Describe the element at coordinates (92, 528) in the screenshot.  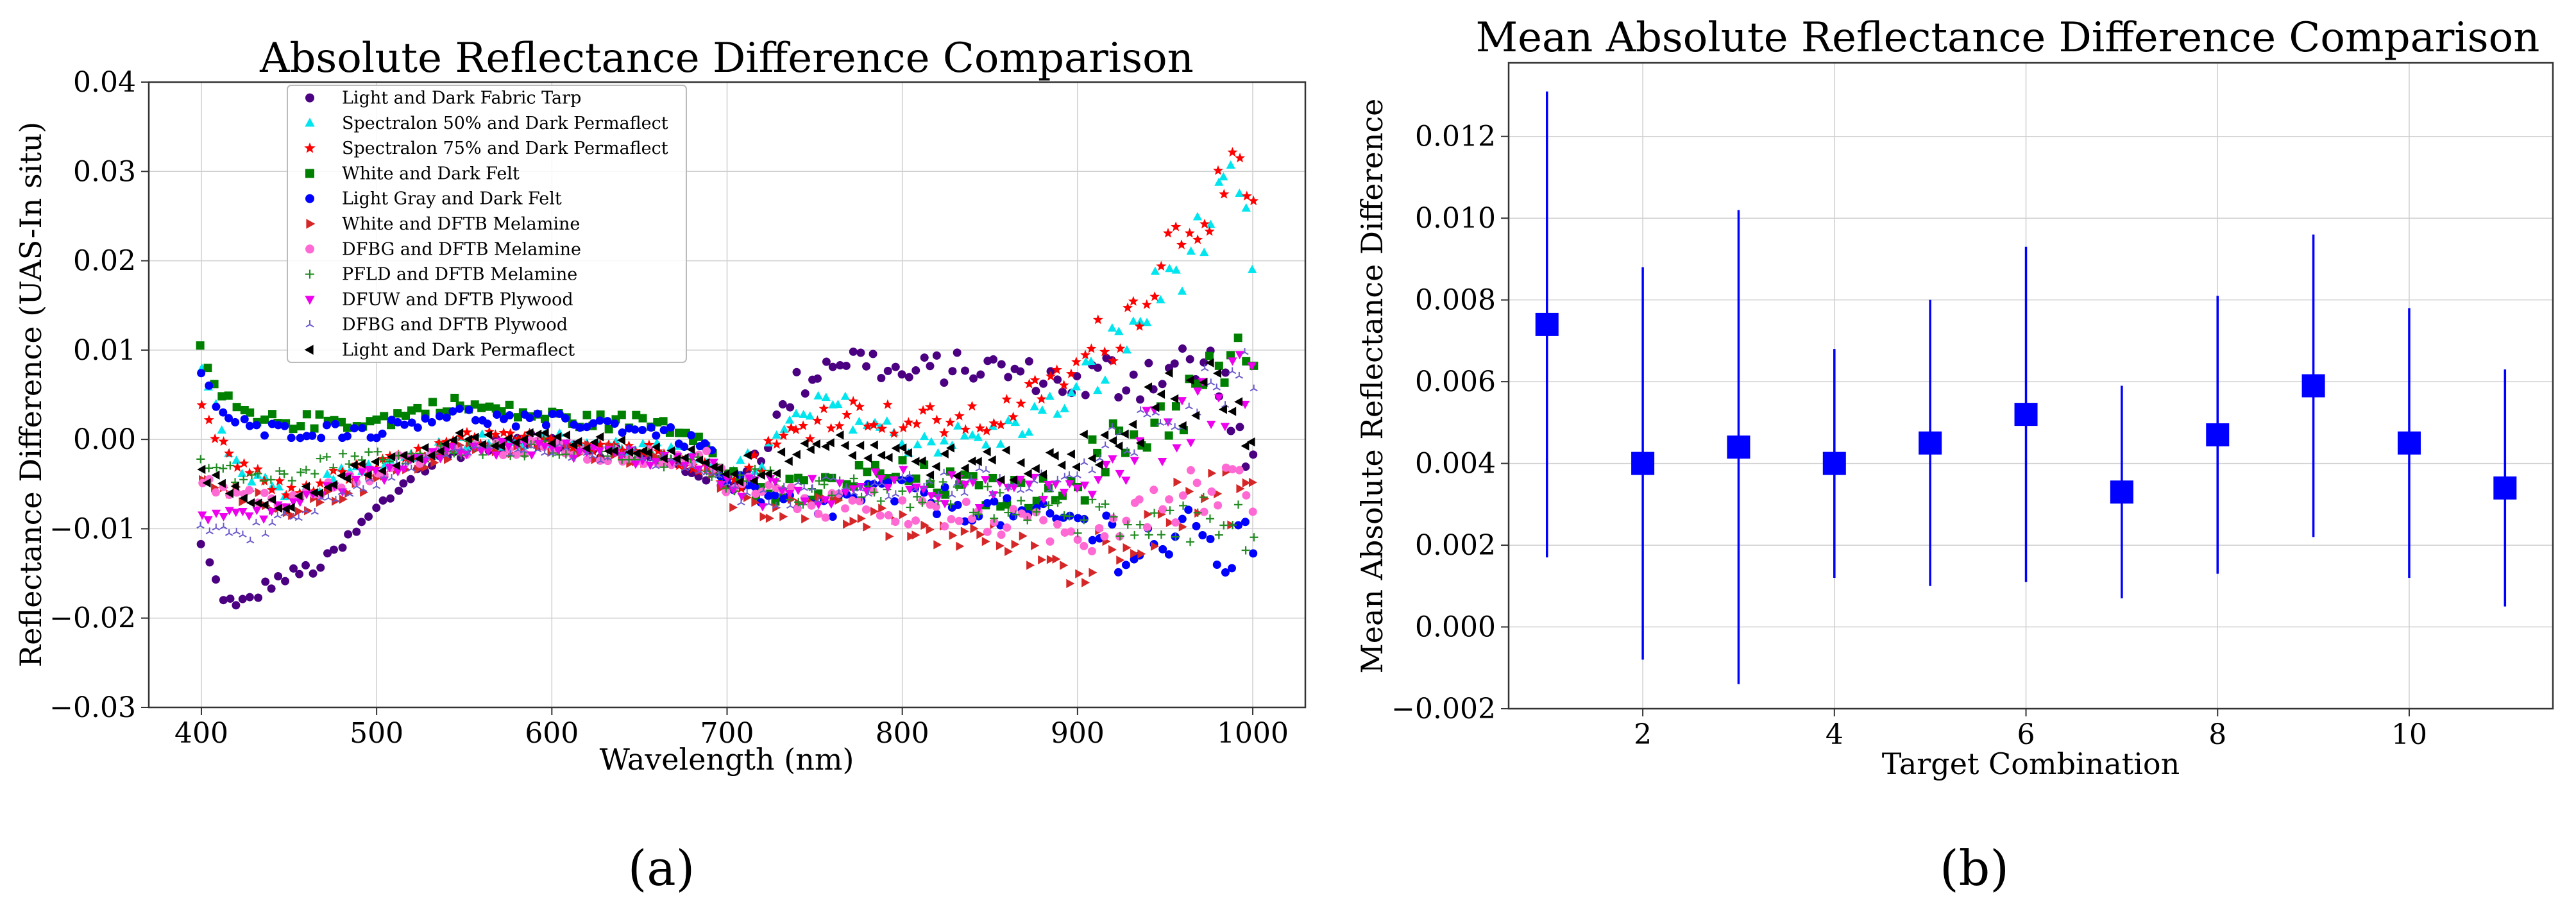
I see `chart-a-y-tick-label: −0.01` at that location.